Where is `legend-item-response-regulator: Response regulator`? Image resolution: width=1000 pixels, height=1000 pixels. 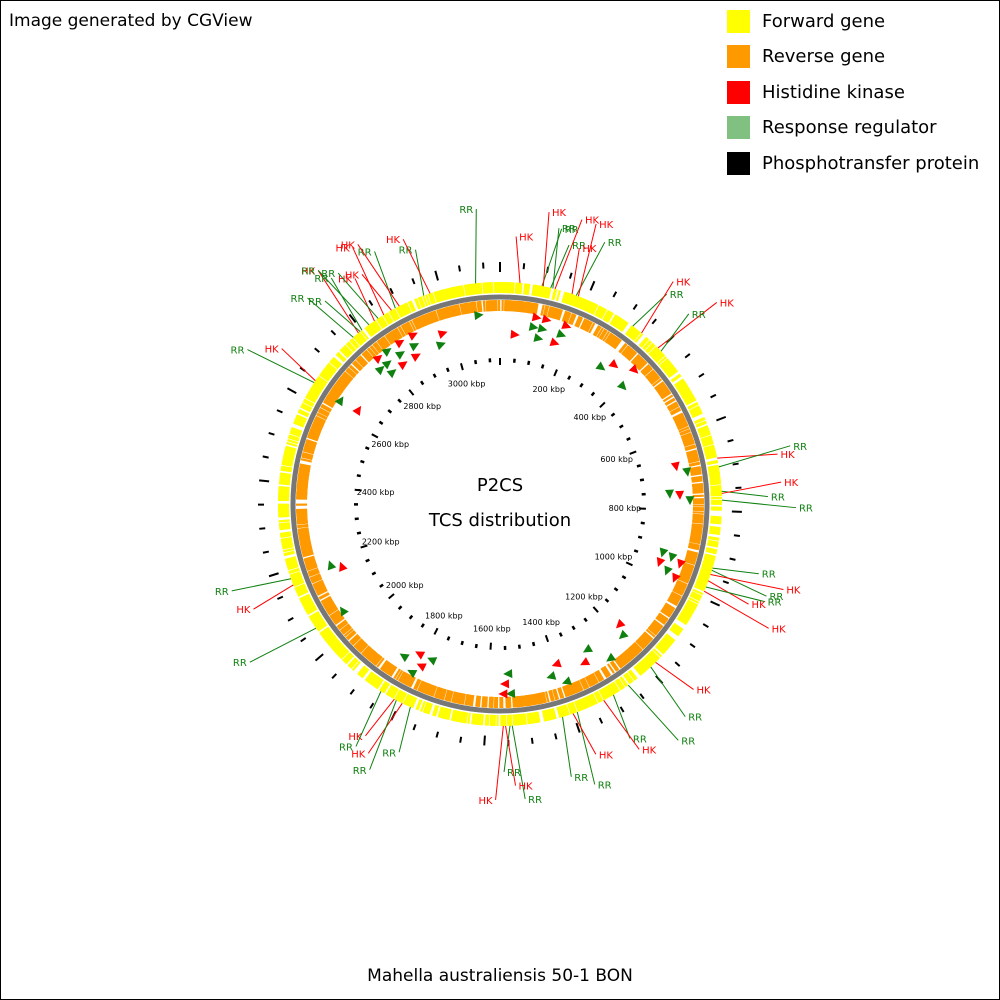 legend-item-response-regulator: Response regulator is located at coordinates (853, 128).